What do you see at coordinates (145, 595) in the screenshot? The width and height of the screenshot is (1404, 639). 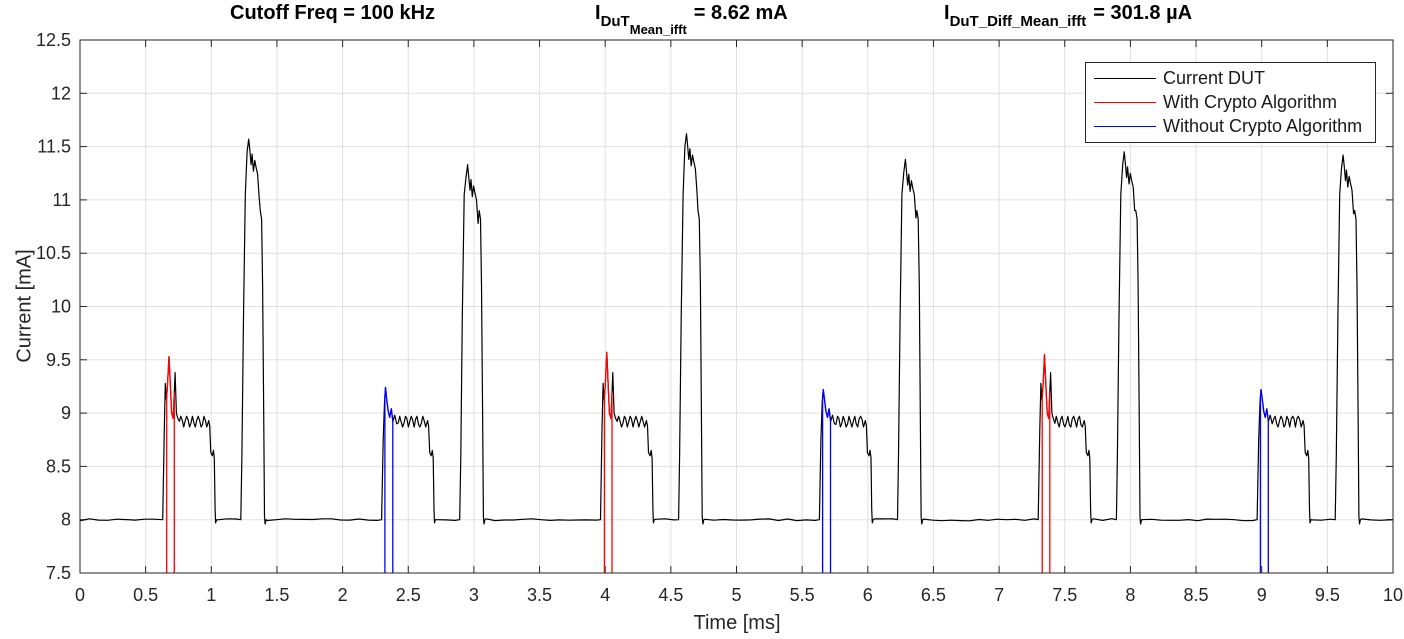 I see `x-tick-label: 0.5` at bounding box center [145, 595].